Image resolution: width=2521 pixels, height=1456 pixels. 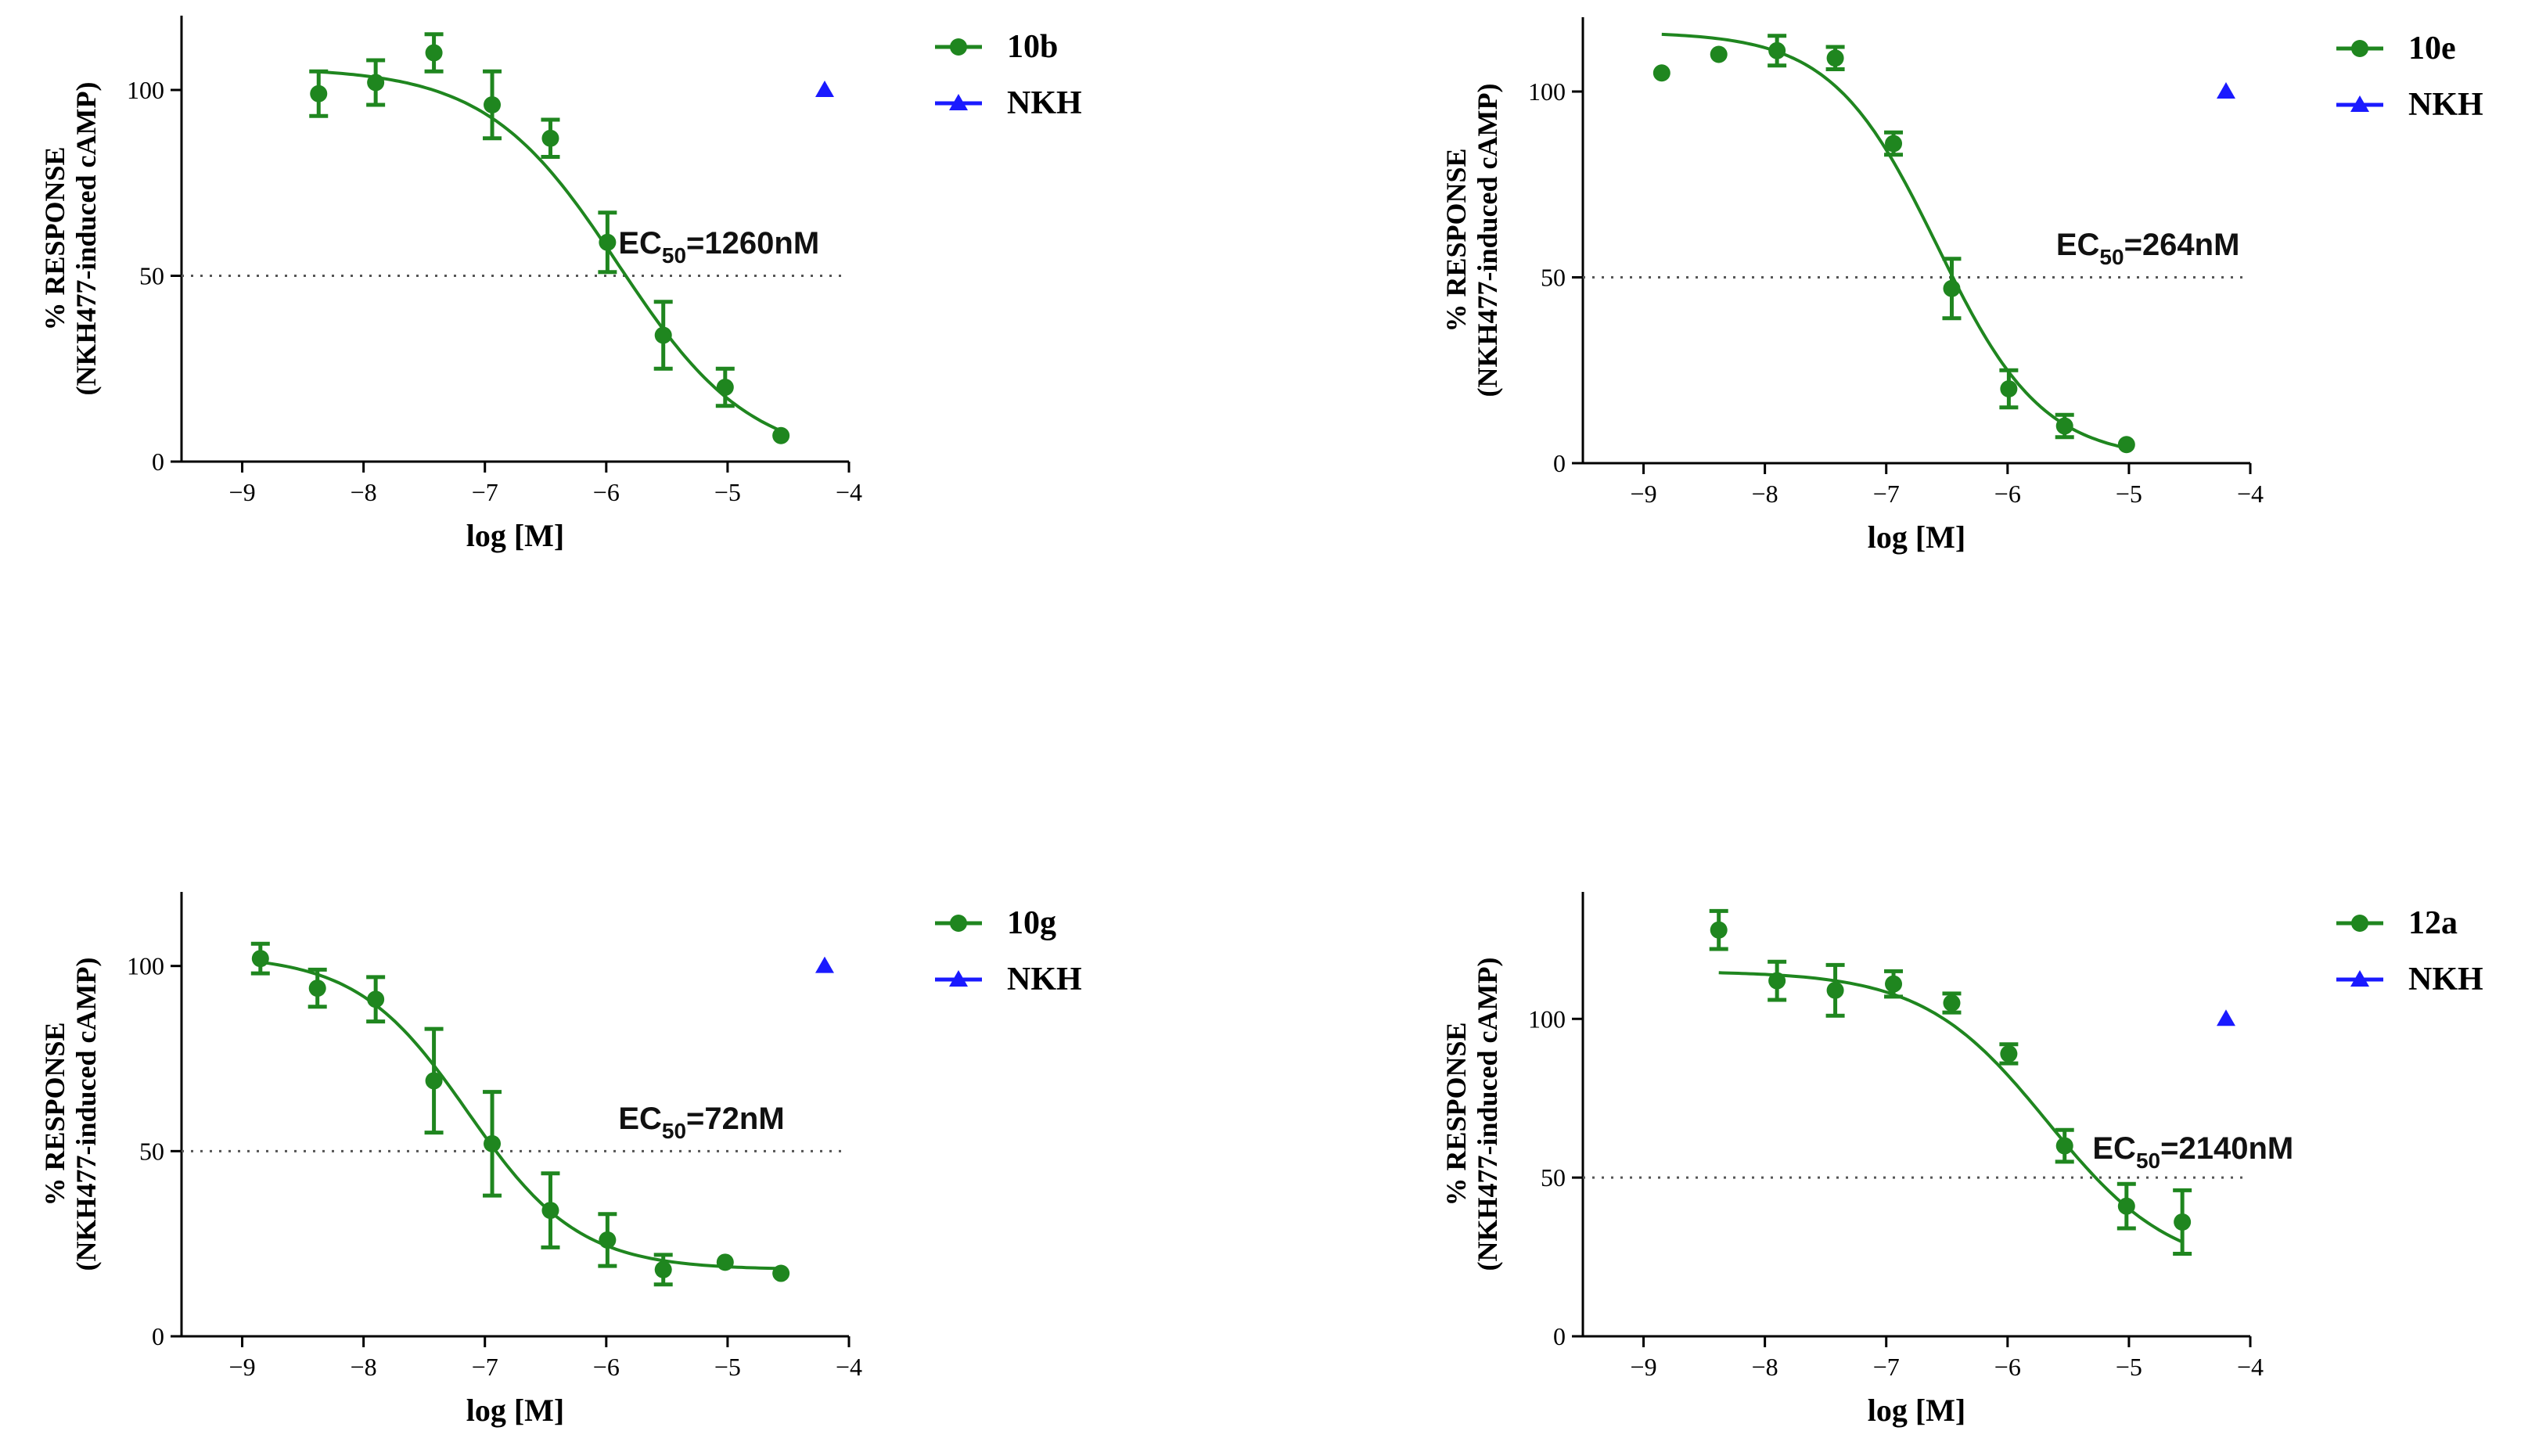 What do you see at coordinates (735, 1119) in the screenshot?
I see `ec50-label-value: =72nM` at bounding box center [735, 1119].